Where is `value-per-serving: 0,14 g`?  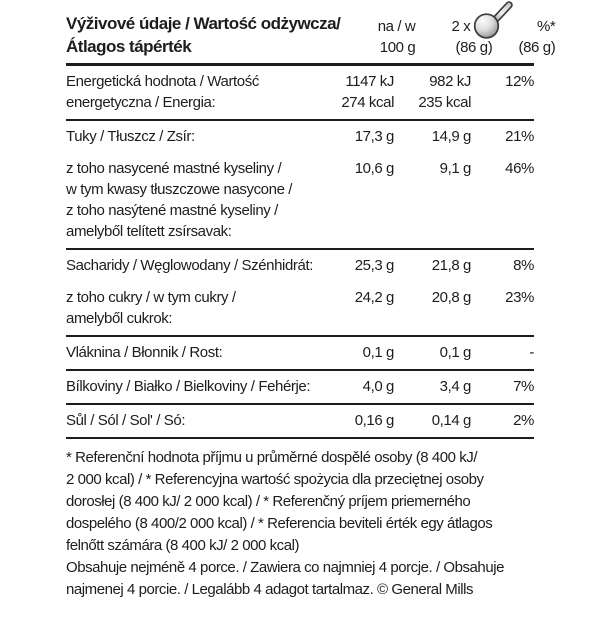 value-per-serving: 0,14 g is located at coordinates (451, 420).